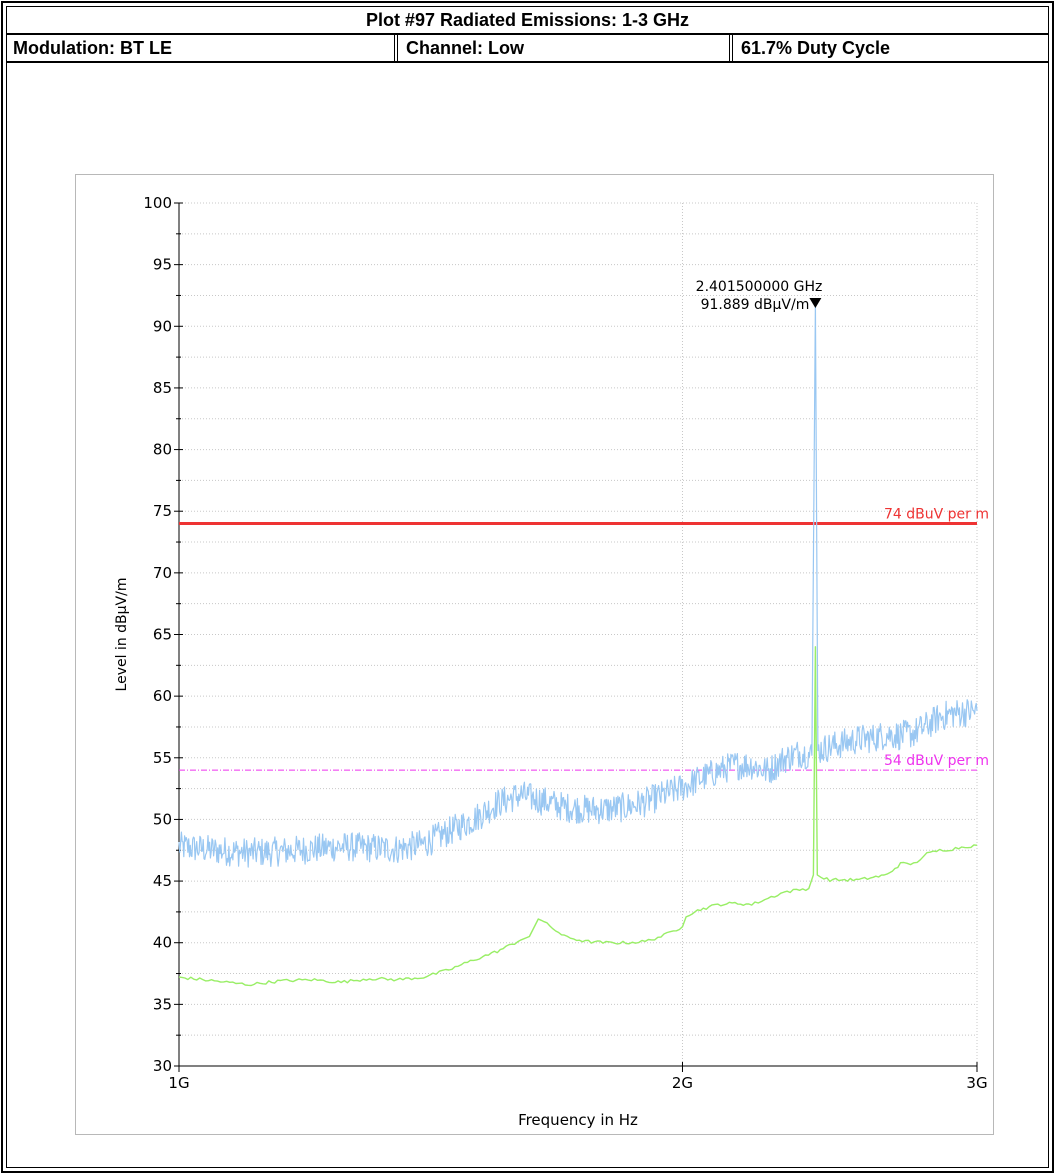  I want to click on channel-cell: Channel: Low, so click(465, 48).